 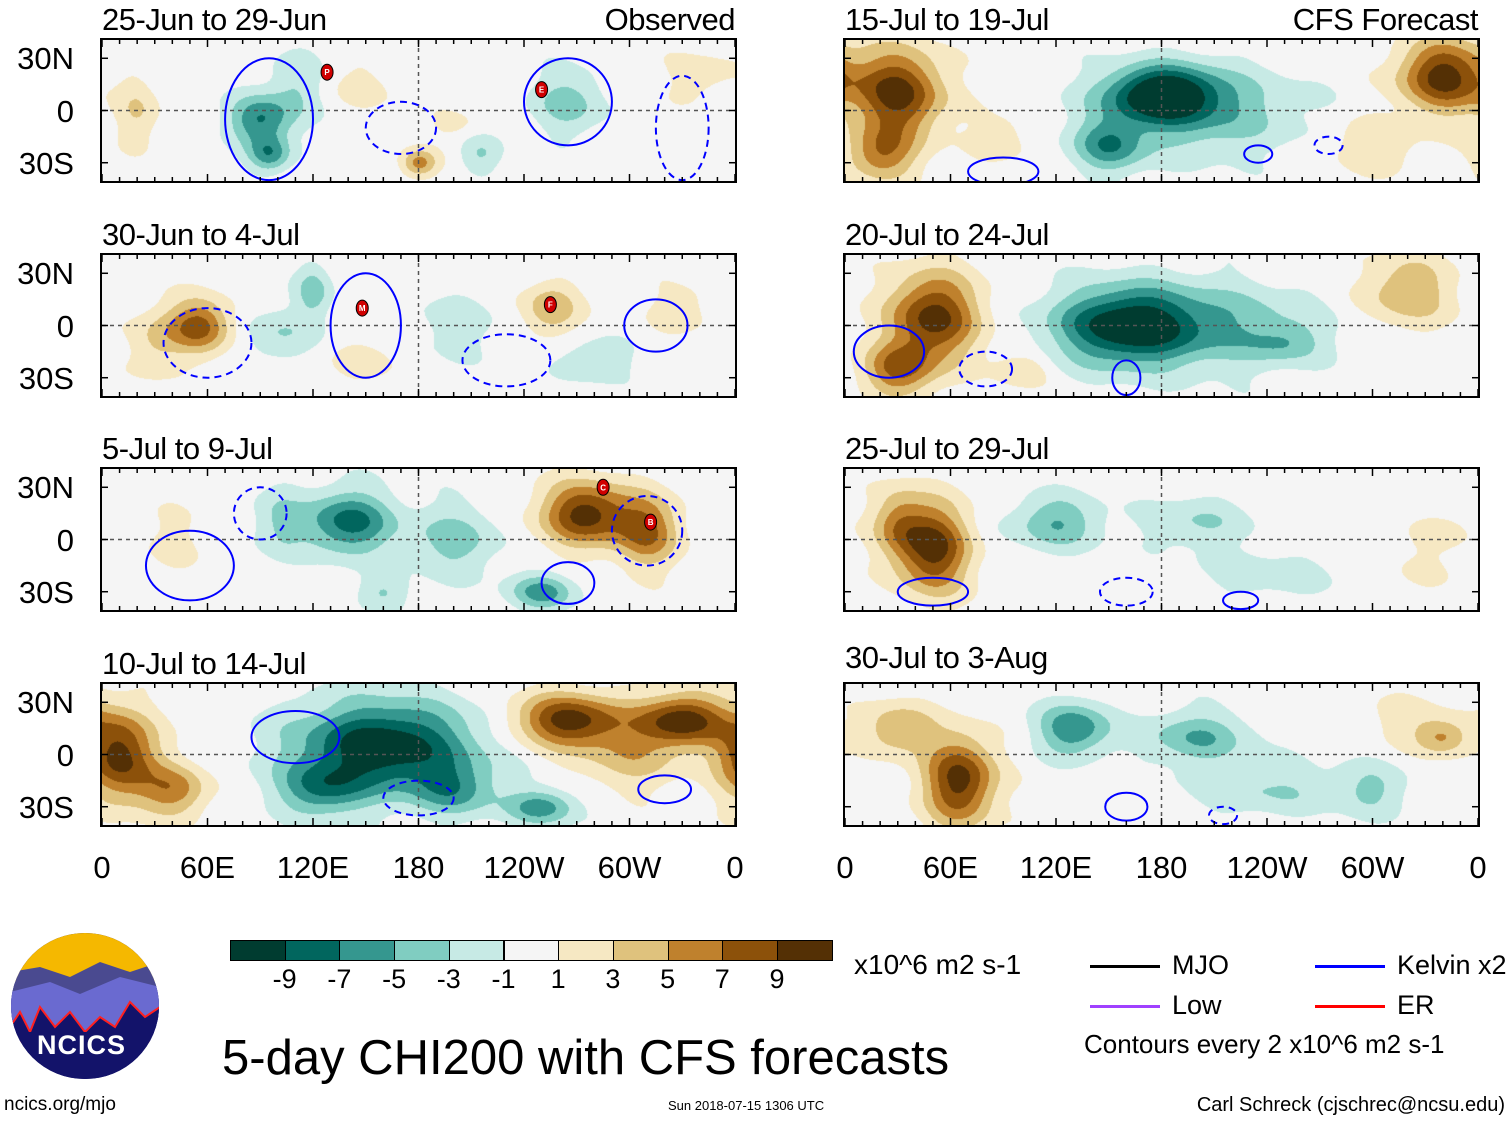 I want to click on legend-label: MJO, so click(x=1200, y=965).